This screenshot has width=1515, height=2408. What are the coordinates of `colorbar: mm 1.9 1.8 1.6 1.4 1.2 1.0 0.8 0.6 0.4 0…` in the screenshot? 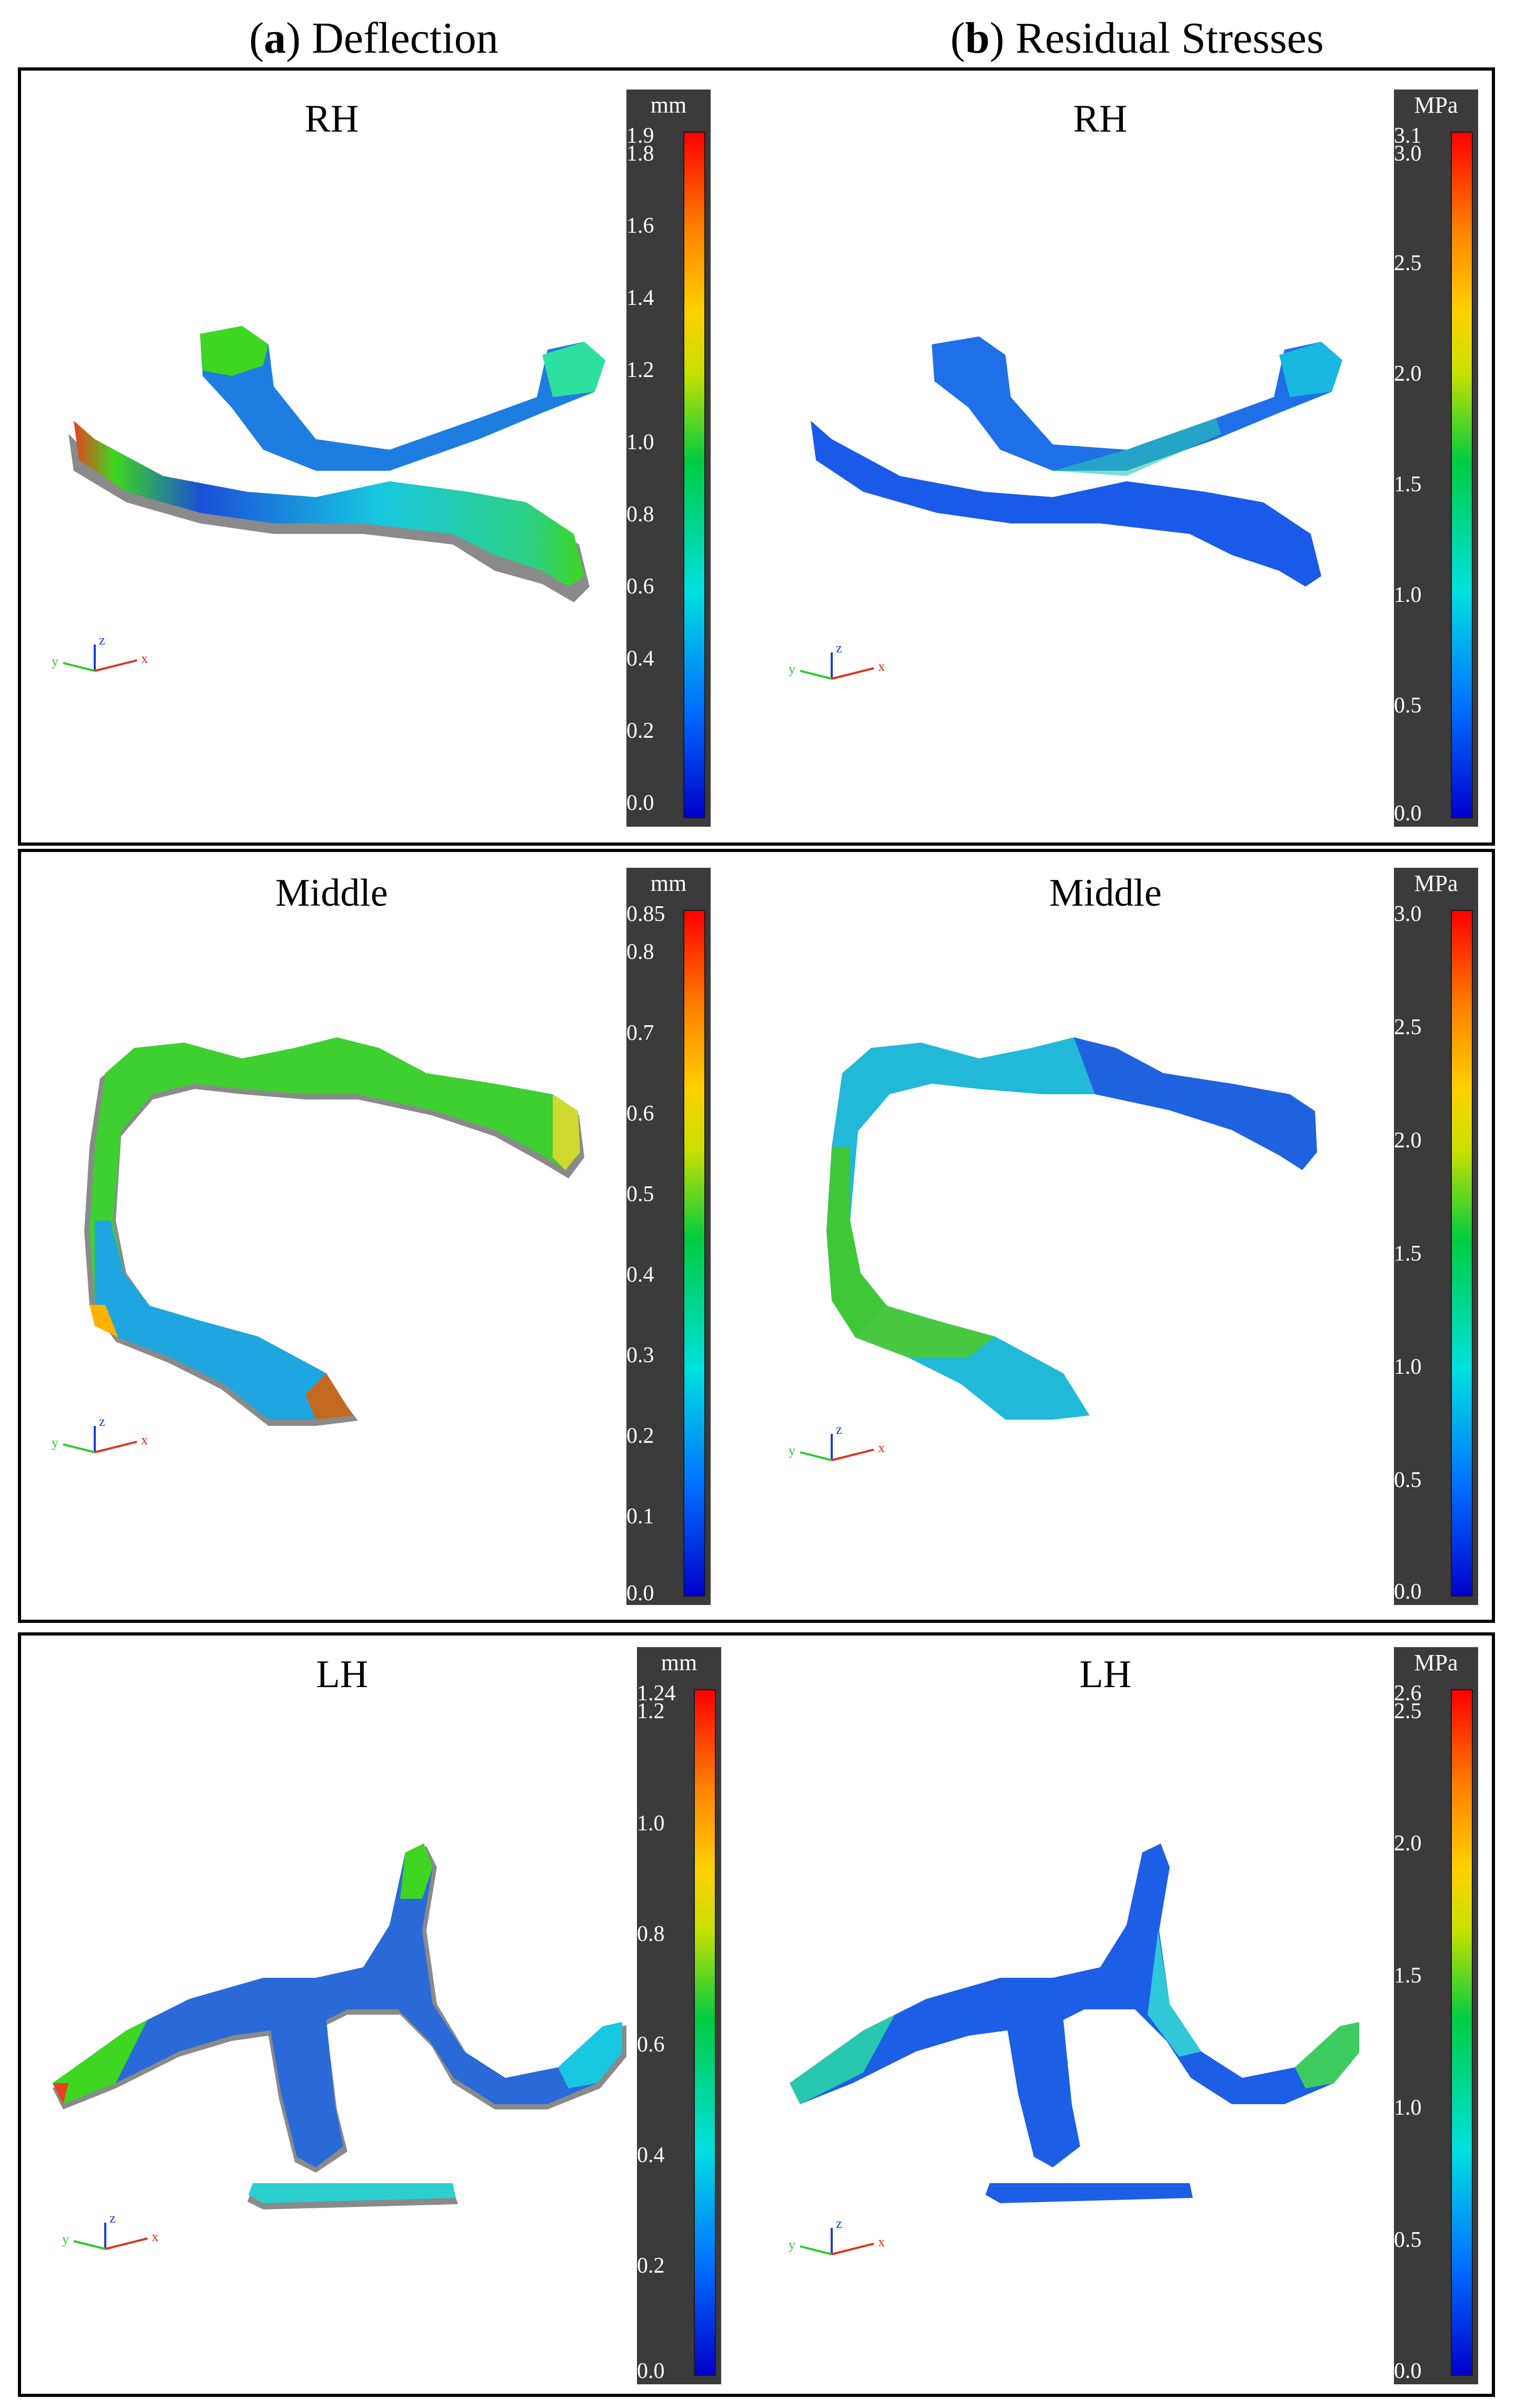 It's located at (668, 458).